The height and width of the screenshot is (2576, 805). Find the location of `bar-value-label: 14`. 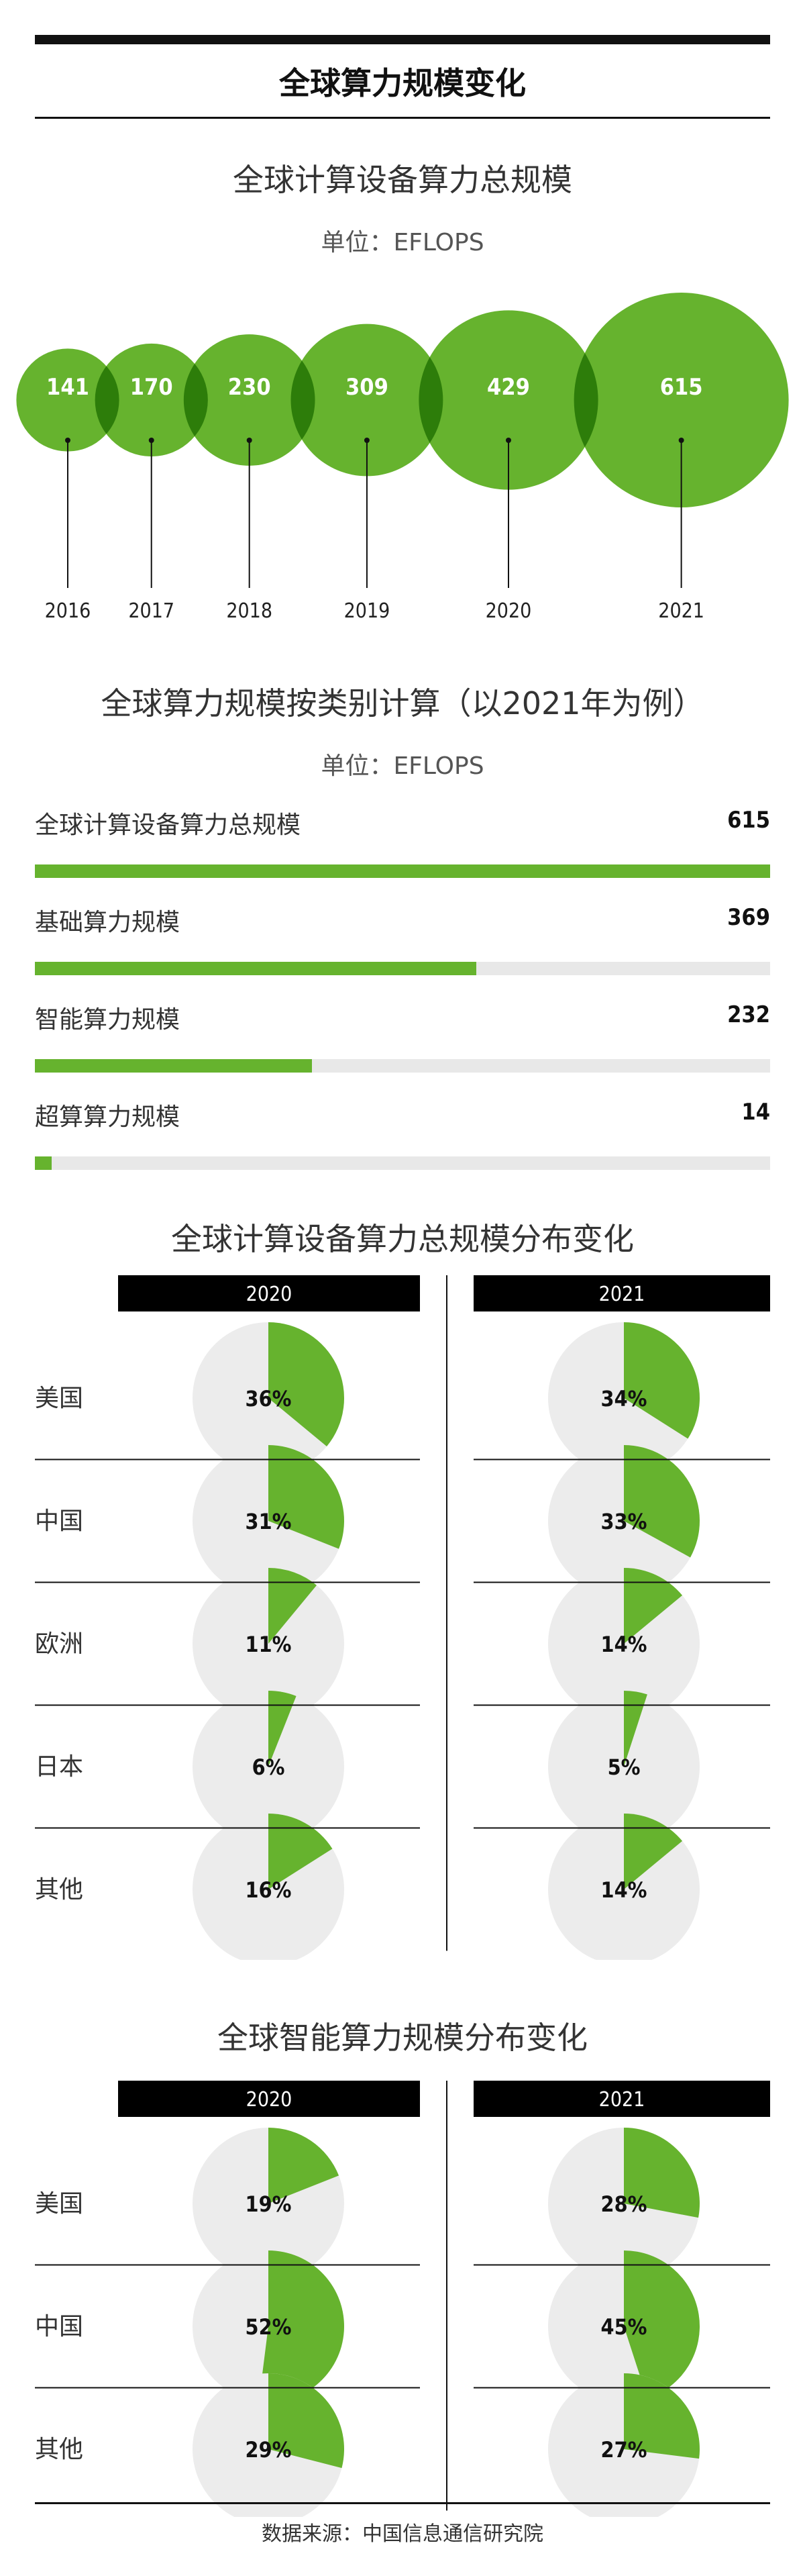

bar-value-label: 14 is located at coordinates (755, 1112).